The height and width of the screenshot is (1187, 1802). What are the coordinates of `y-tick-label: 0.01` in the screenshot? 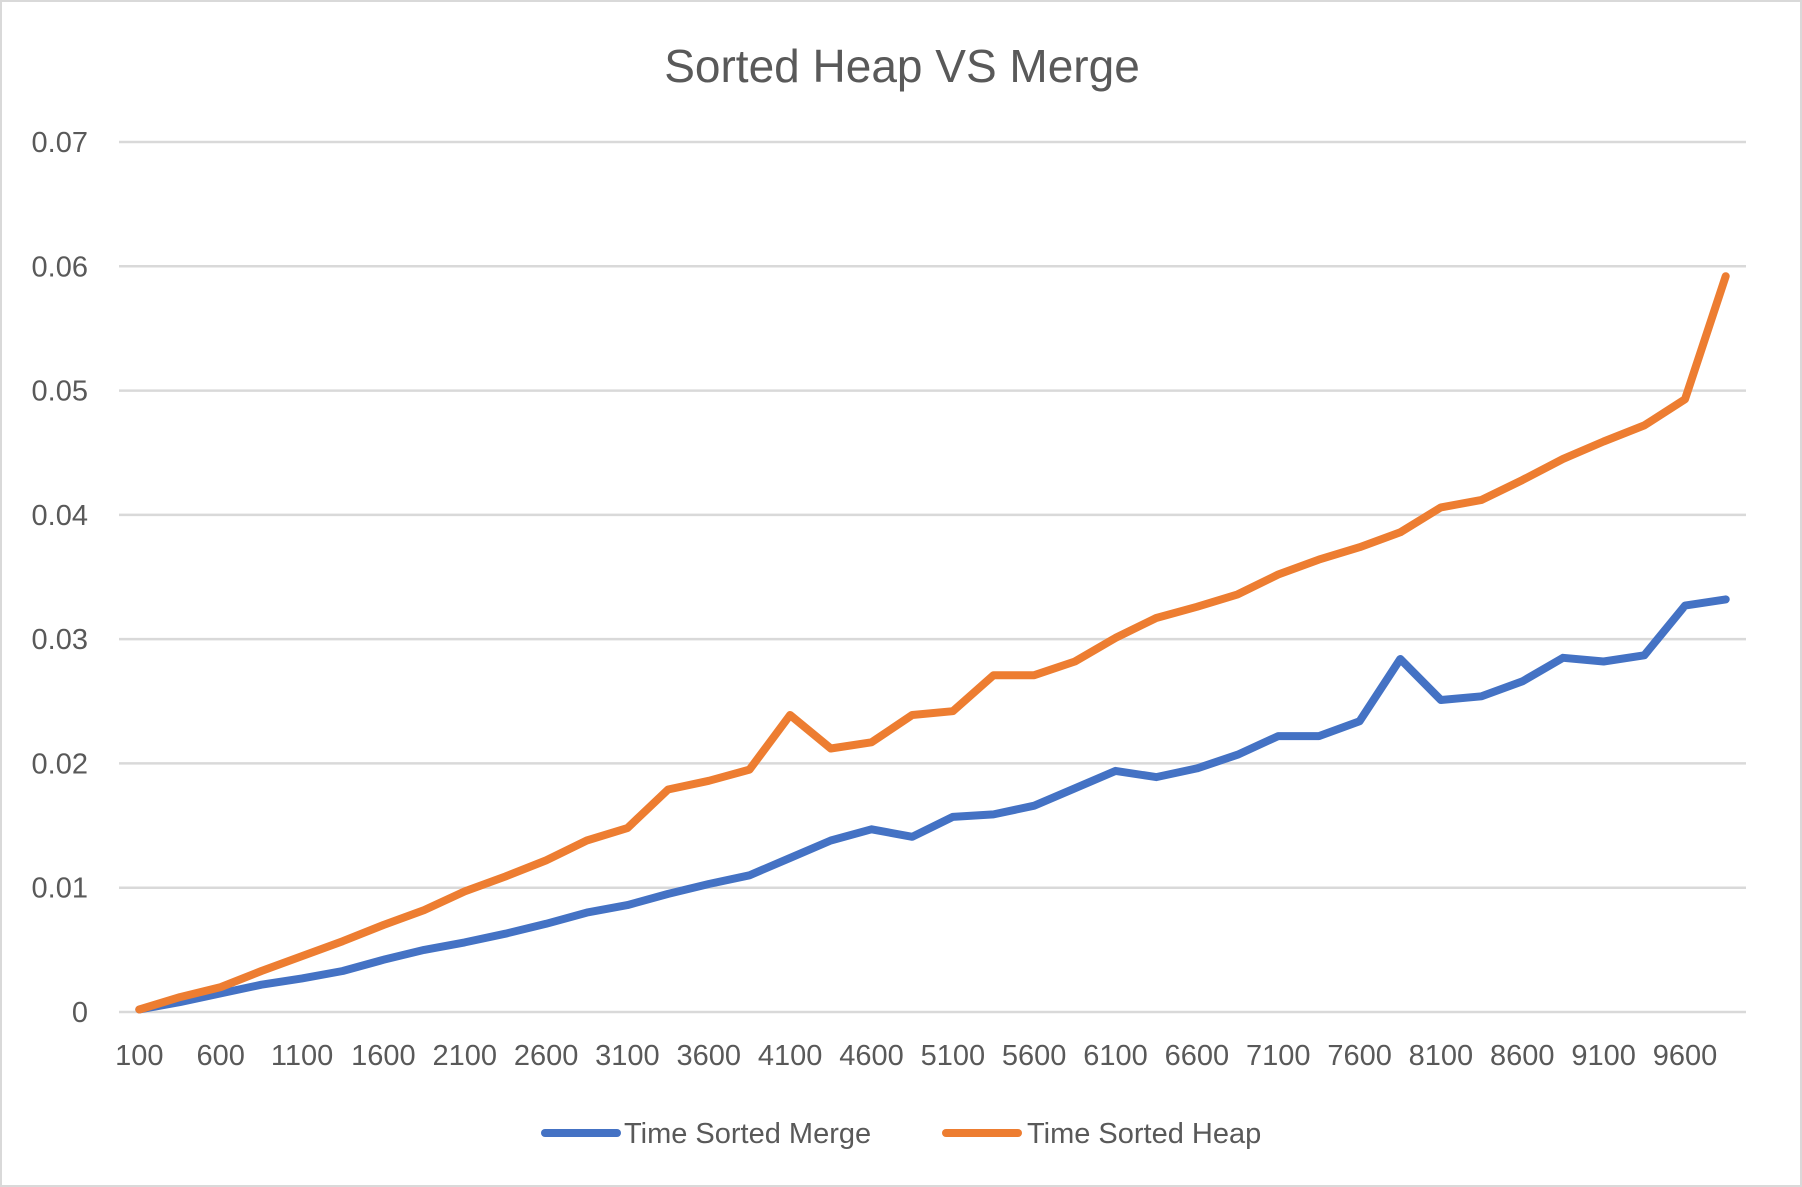 It's located at (60, 889).